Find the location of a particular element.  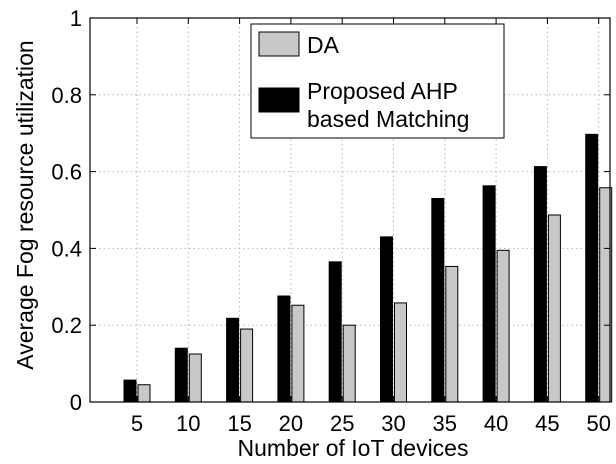

y-axis-label: Average Fog resource utilization is located at coordinates (25, 204).